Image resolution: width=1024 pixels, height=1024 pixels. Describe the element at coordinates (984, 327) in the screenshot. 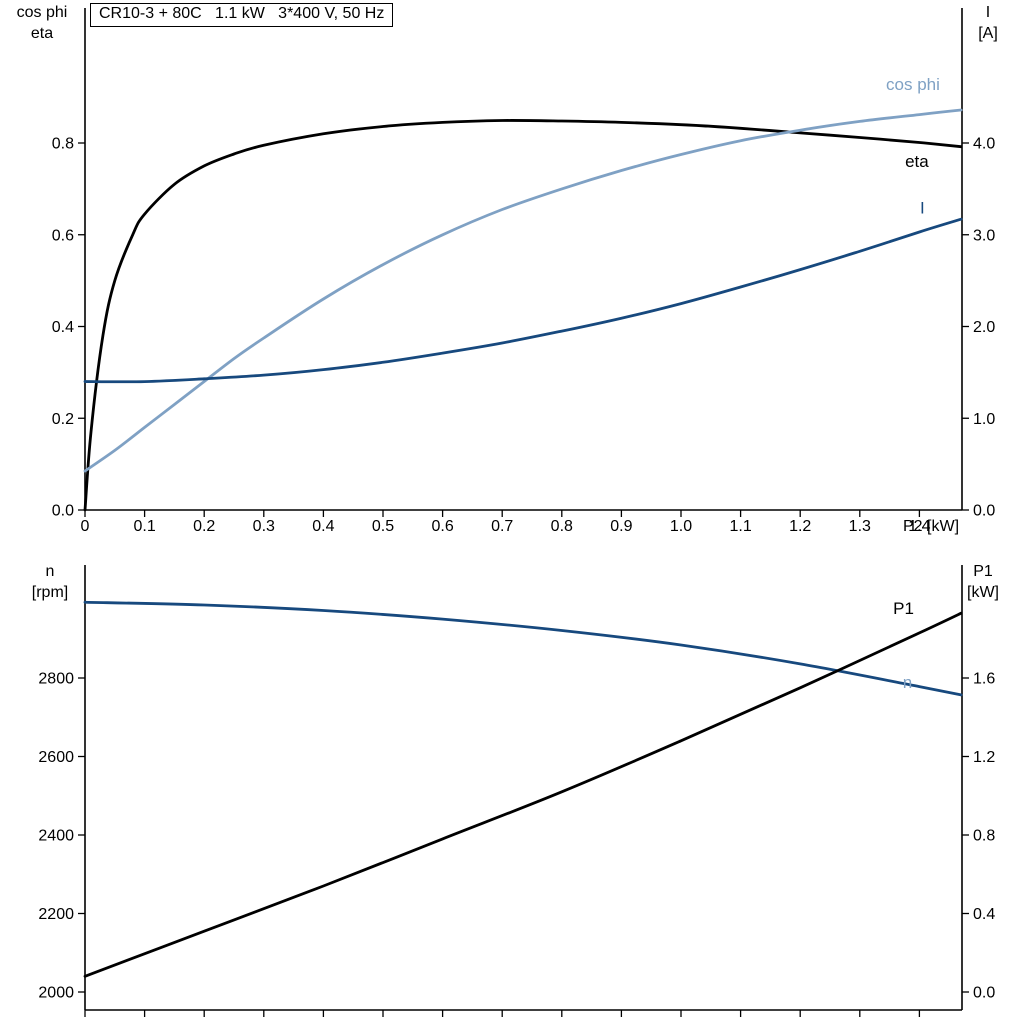

I see `right-axis-tick-label: 2.0` at that location.